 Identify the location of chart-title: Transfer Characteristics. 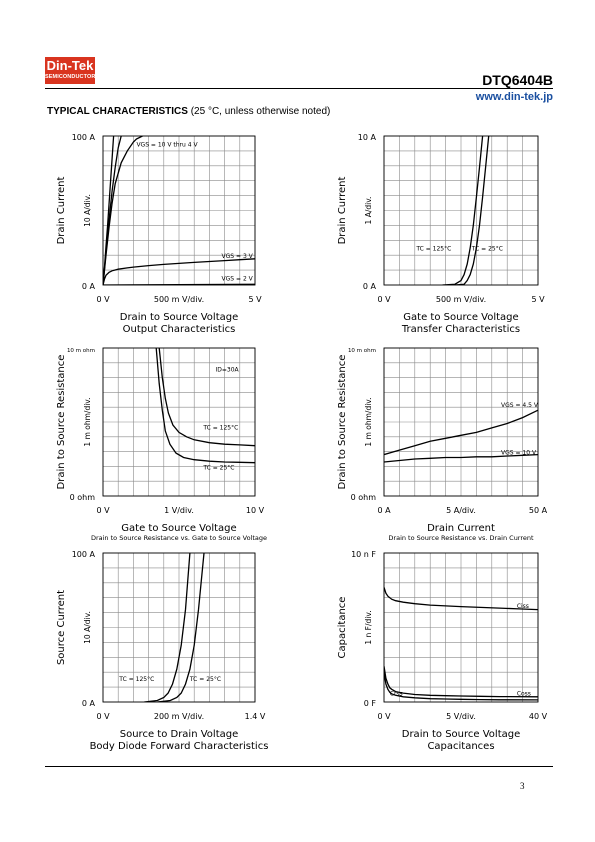
(460, 329).